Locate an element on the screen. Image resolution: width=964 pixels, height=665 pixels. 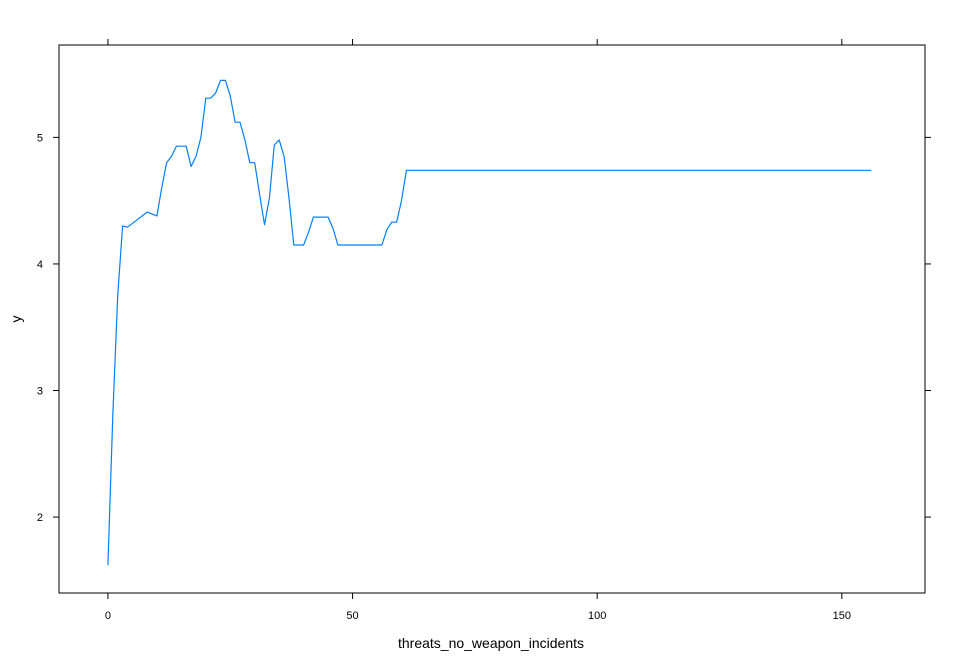
x-tick-label: 150 is located at coordinates (842, 616).